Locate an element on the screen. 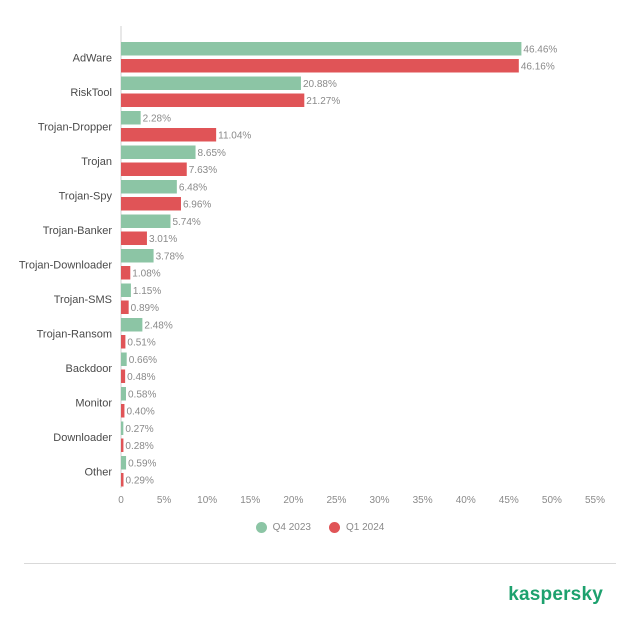  category-label-downloader: Downloader is located at coordinates (82, 438).